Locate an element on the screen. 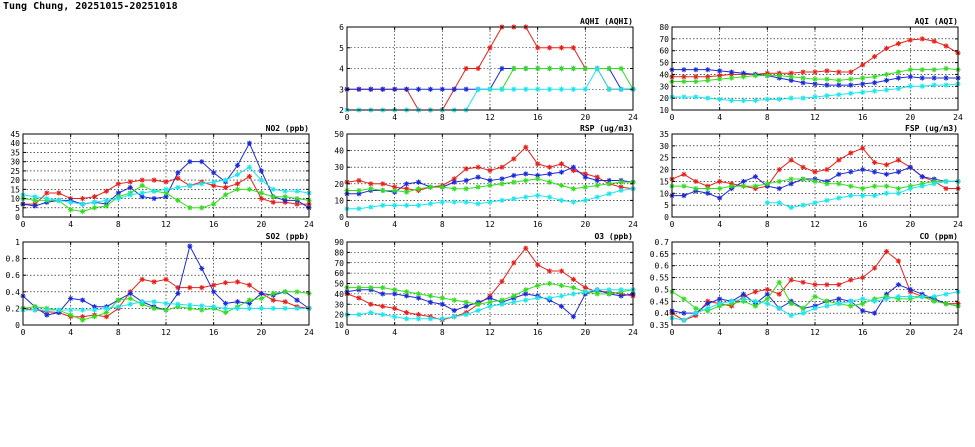 This screenshot has height=447, width=975. x-tick-label: 4 is located at coordinates (70, 332).